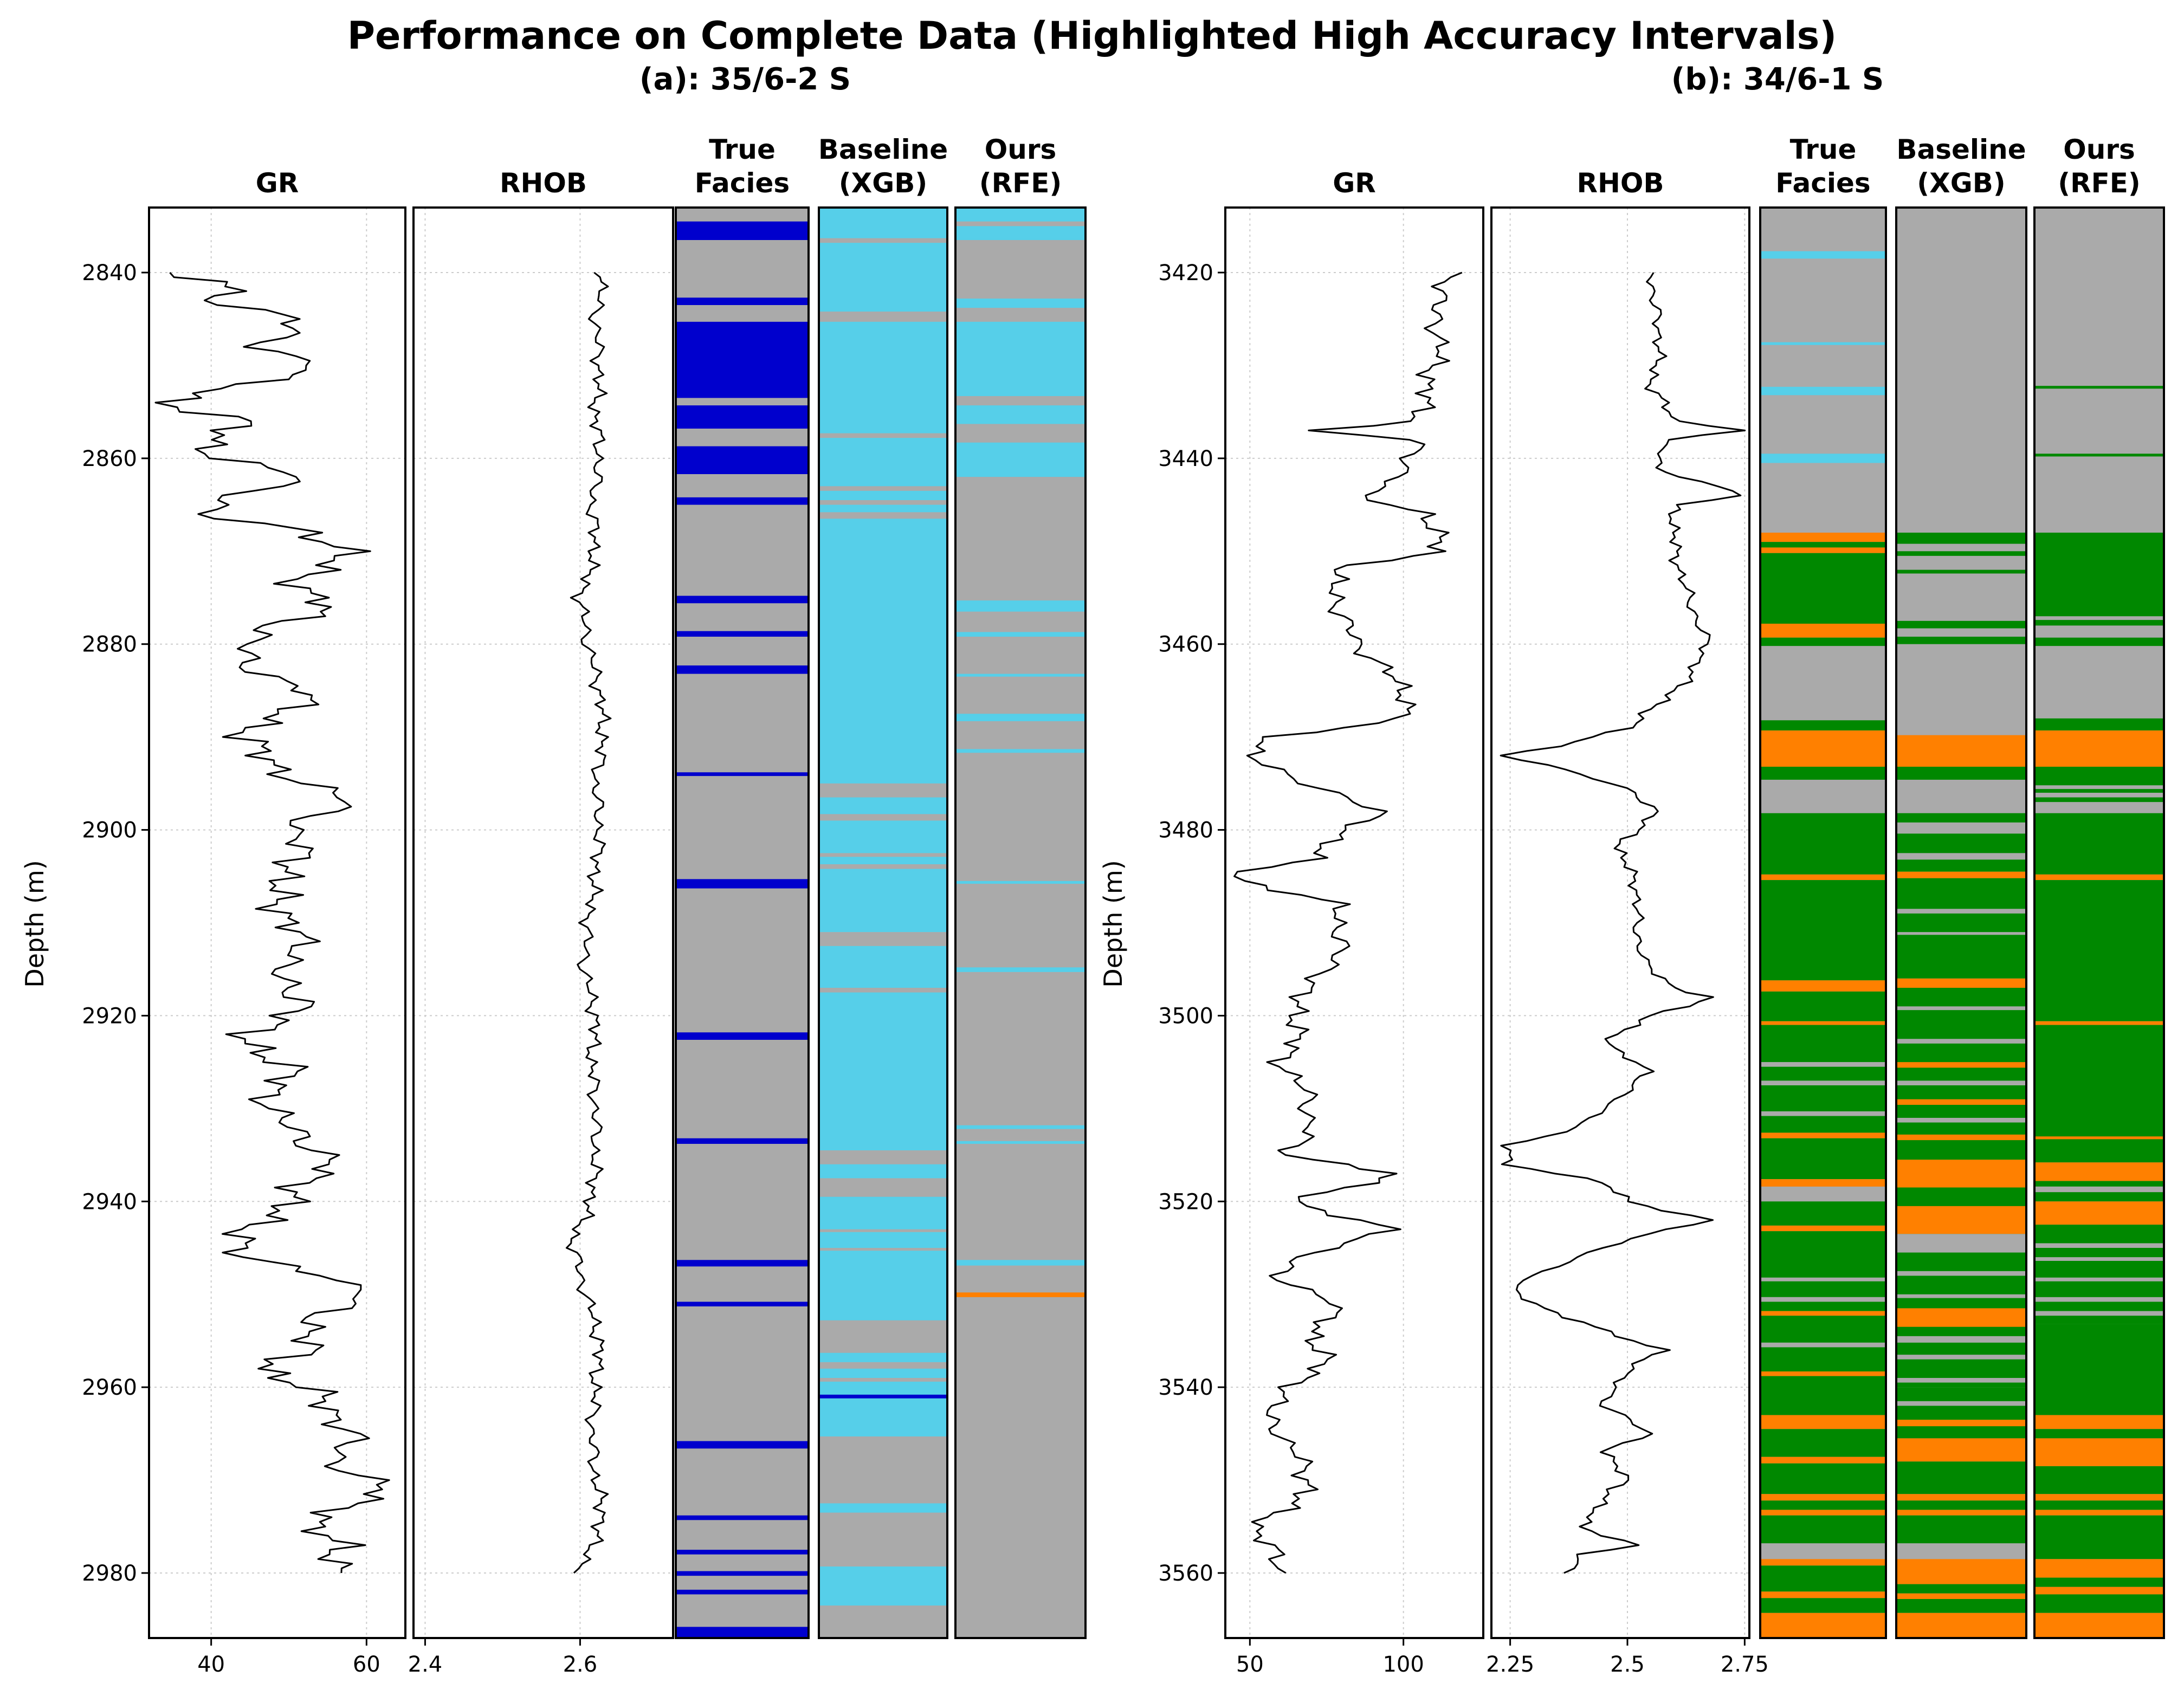 This screenshot has height=1696, width=2184. What do you see at coordinates (110, 1201) in the screenshot?
I see `y-tick-label-0-5: 2940` at bounding box center [110, 1201].